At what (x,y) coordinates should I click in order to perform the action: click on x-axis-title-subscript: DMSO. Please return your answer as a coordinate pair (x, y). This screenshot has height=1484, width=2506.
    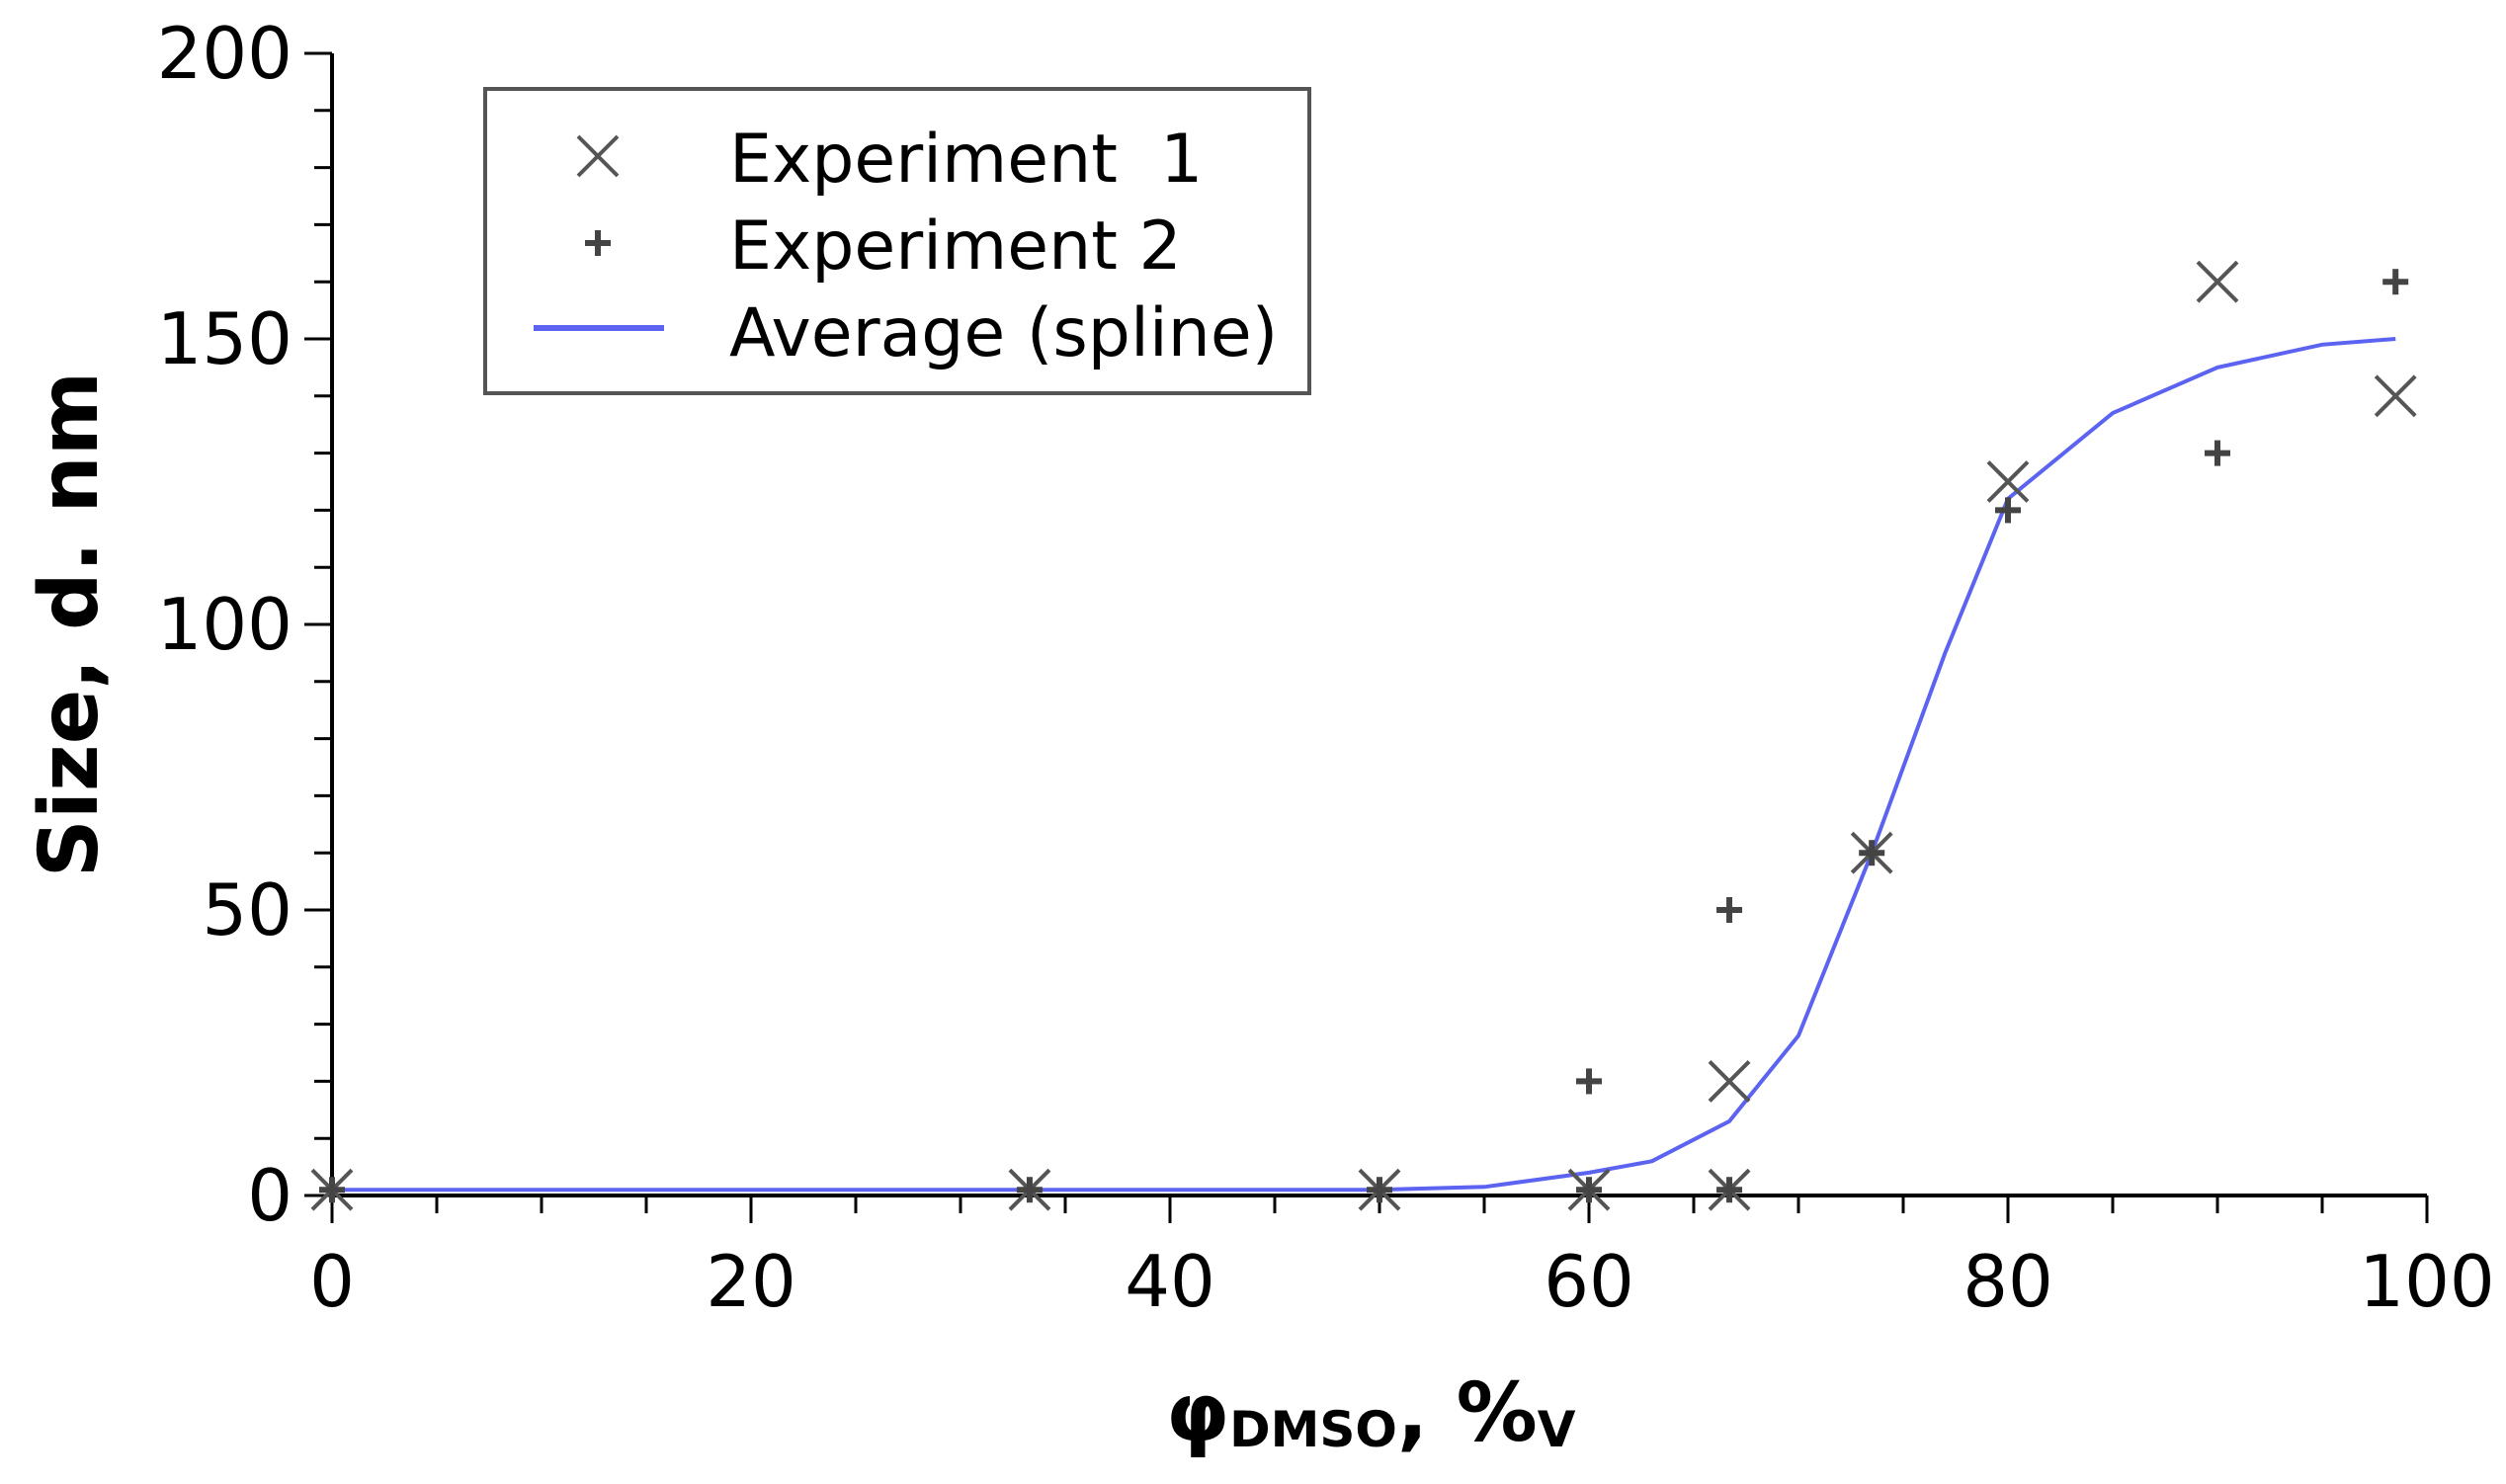
    Looking at the image, I should click on (1313, 1429).